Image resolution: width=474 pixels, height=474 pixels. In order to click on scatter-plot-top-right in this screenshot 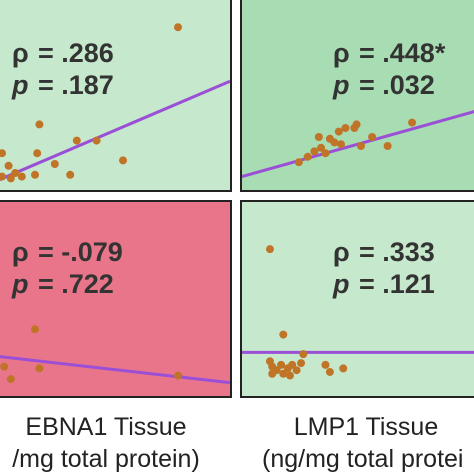, I will do `click(358, 144)`.